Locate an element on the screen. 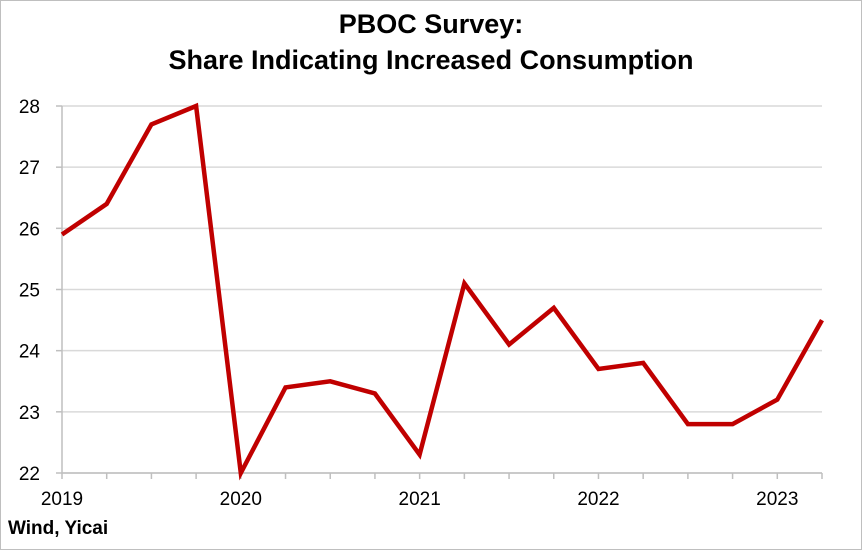 The height and width of the screenshot is (550, 862). x-tick-labels: 2019 2020 2021 2022 2023 is located at coordinates (420, 499).